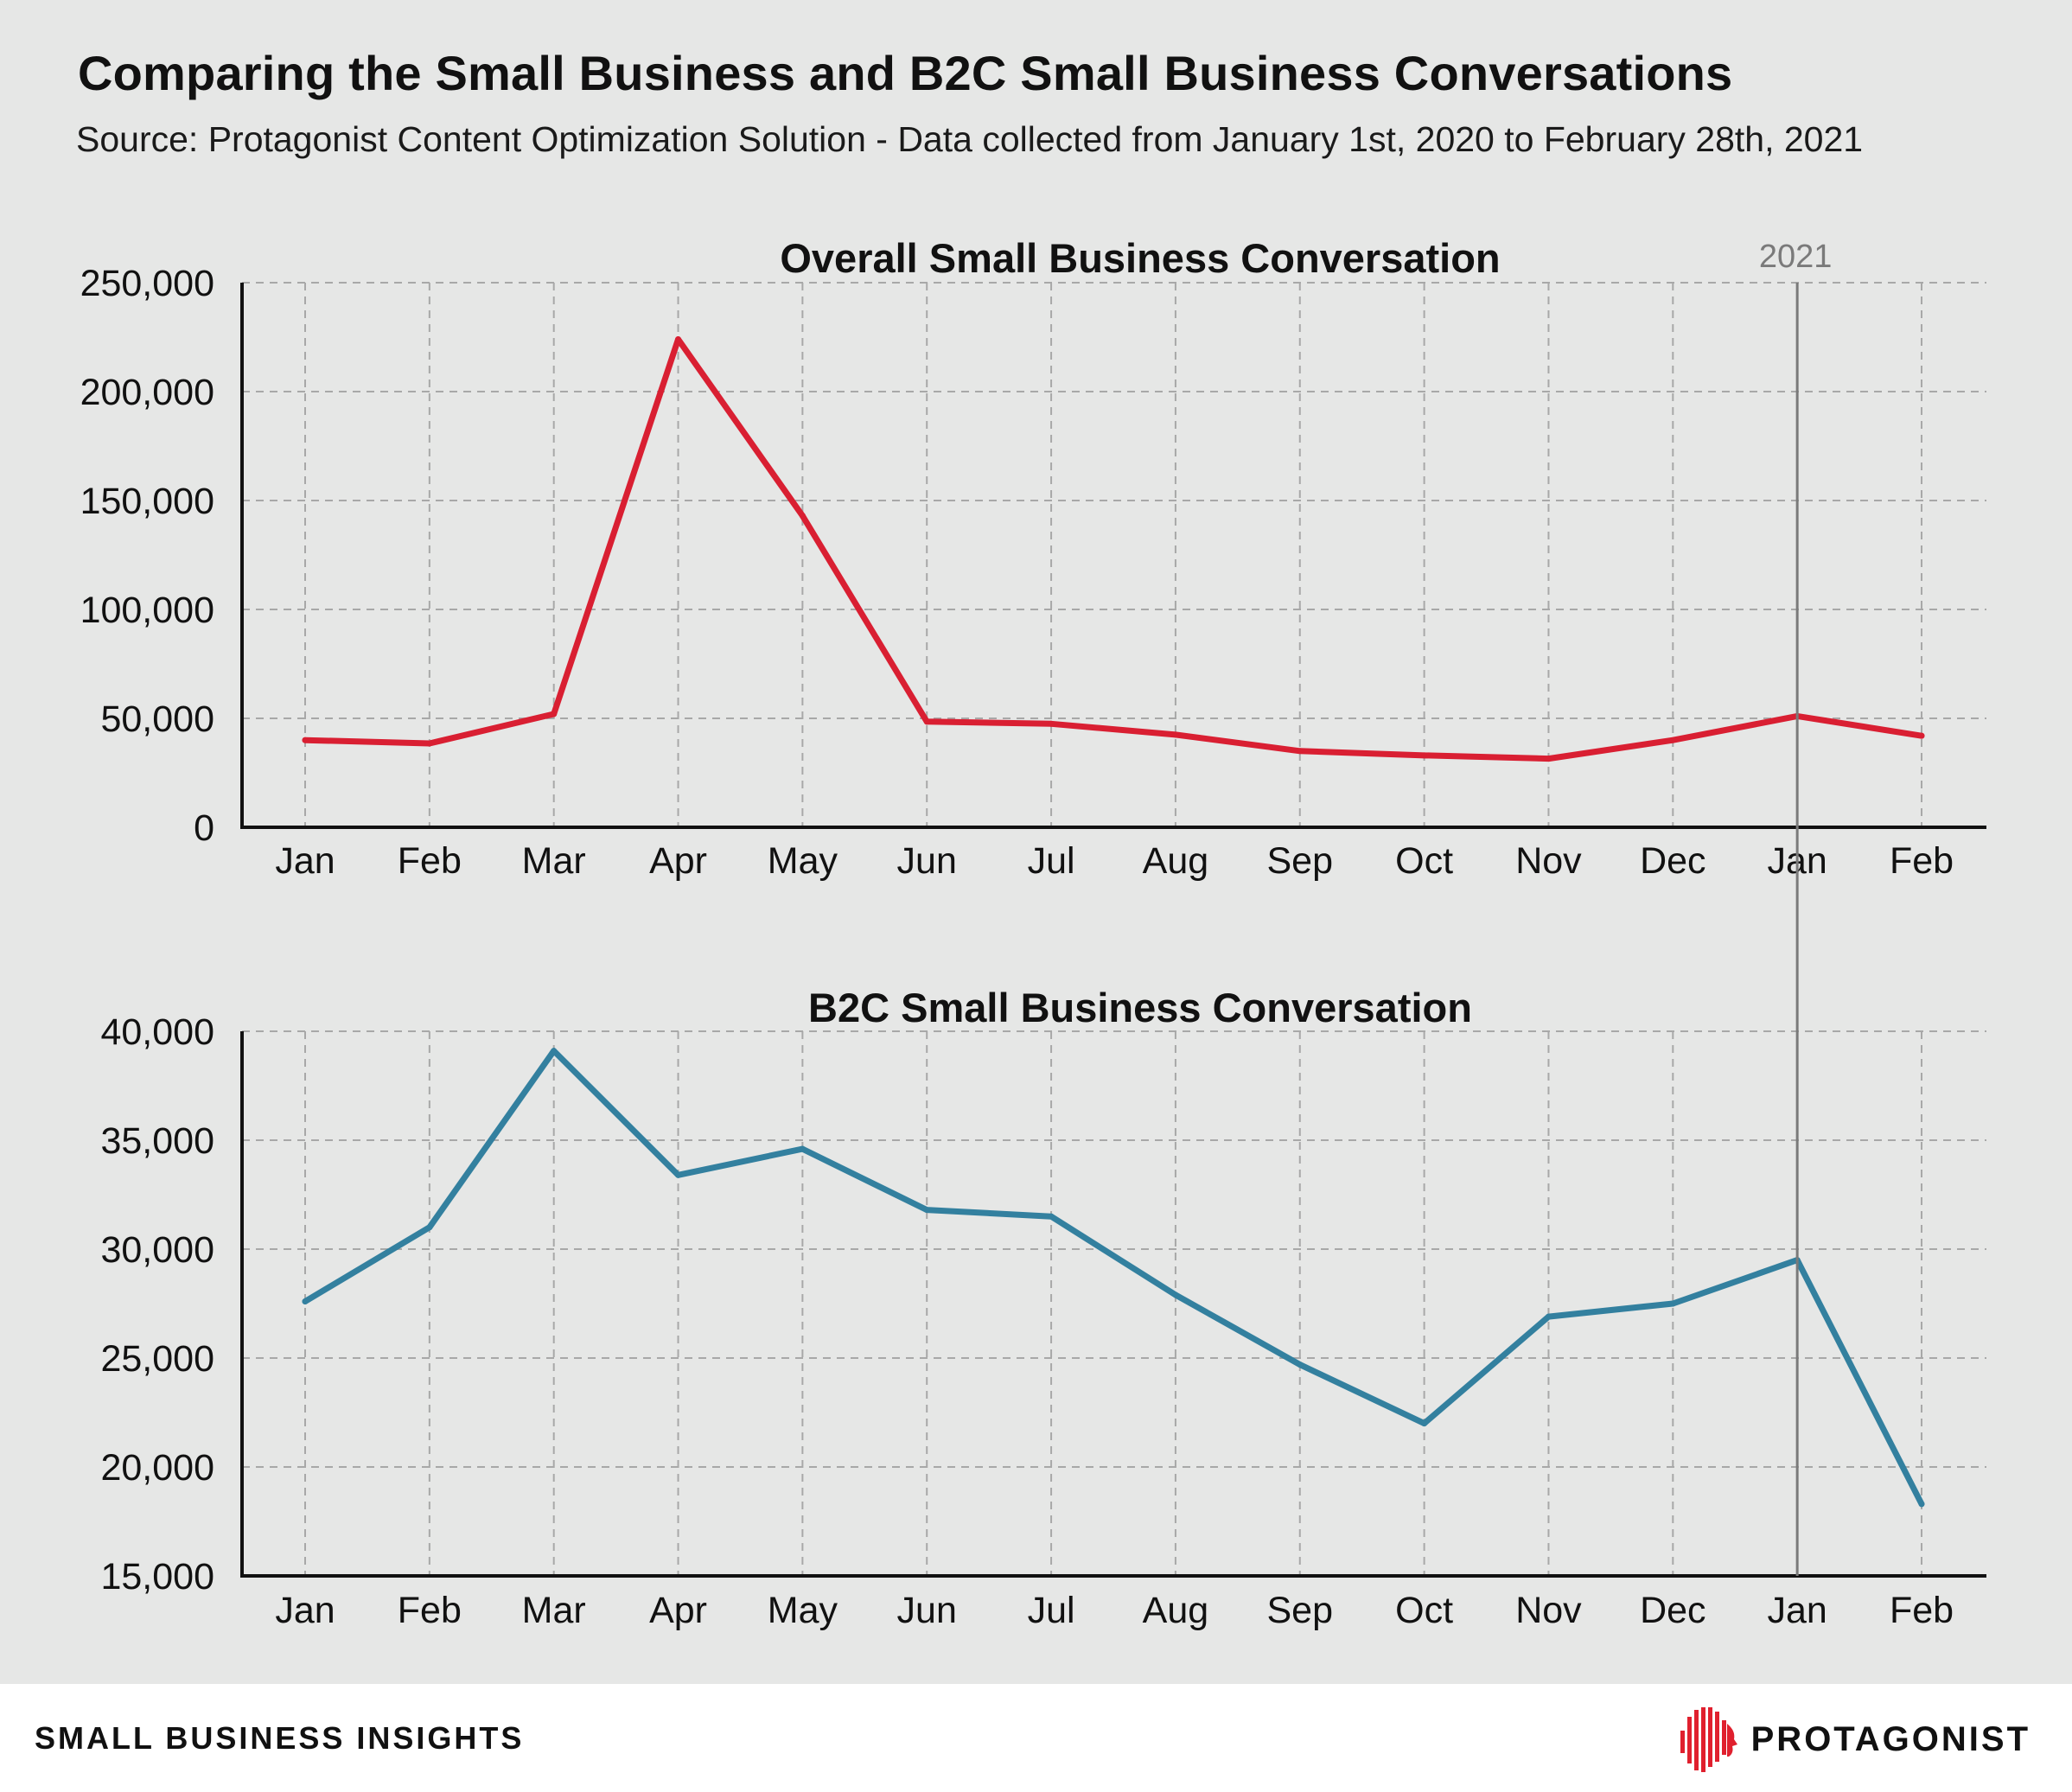 This screenshot has width=2072, height=1792. What do you see at coordinates (1732, 1741) in the screenshot?
I see `logo-profile` at bounding box center [1732, 1741].